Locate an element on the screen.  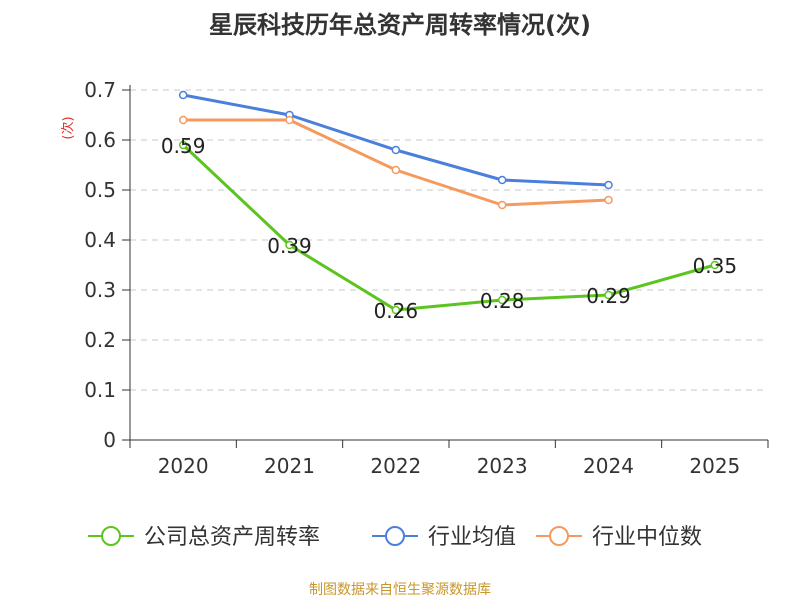
data-label: 0.28 is located at coordinates (502, 301).